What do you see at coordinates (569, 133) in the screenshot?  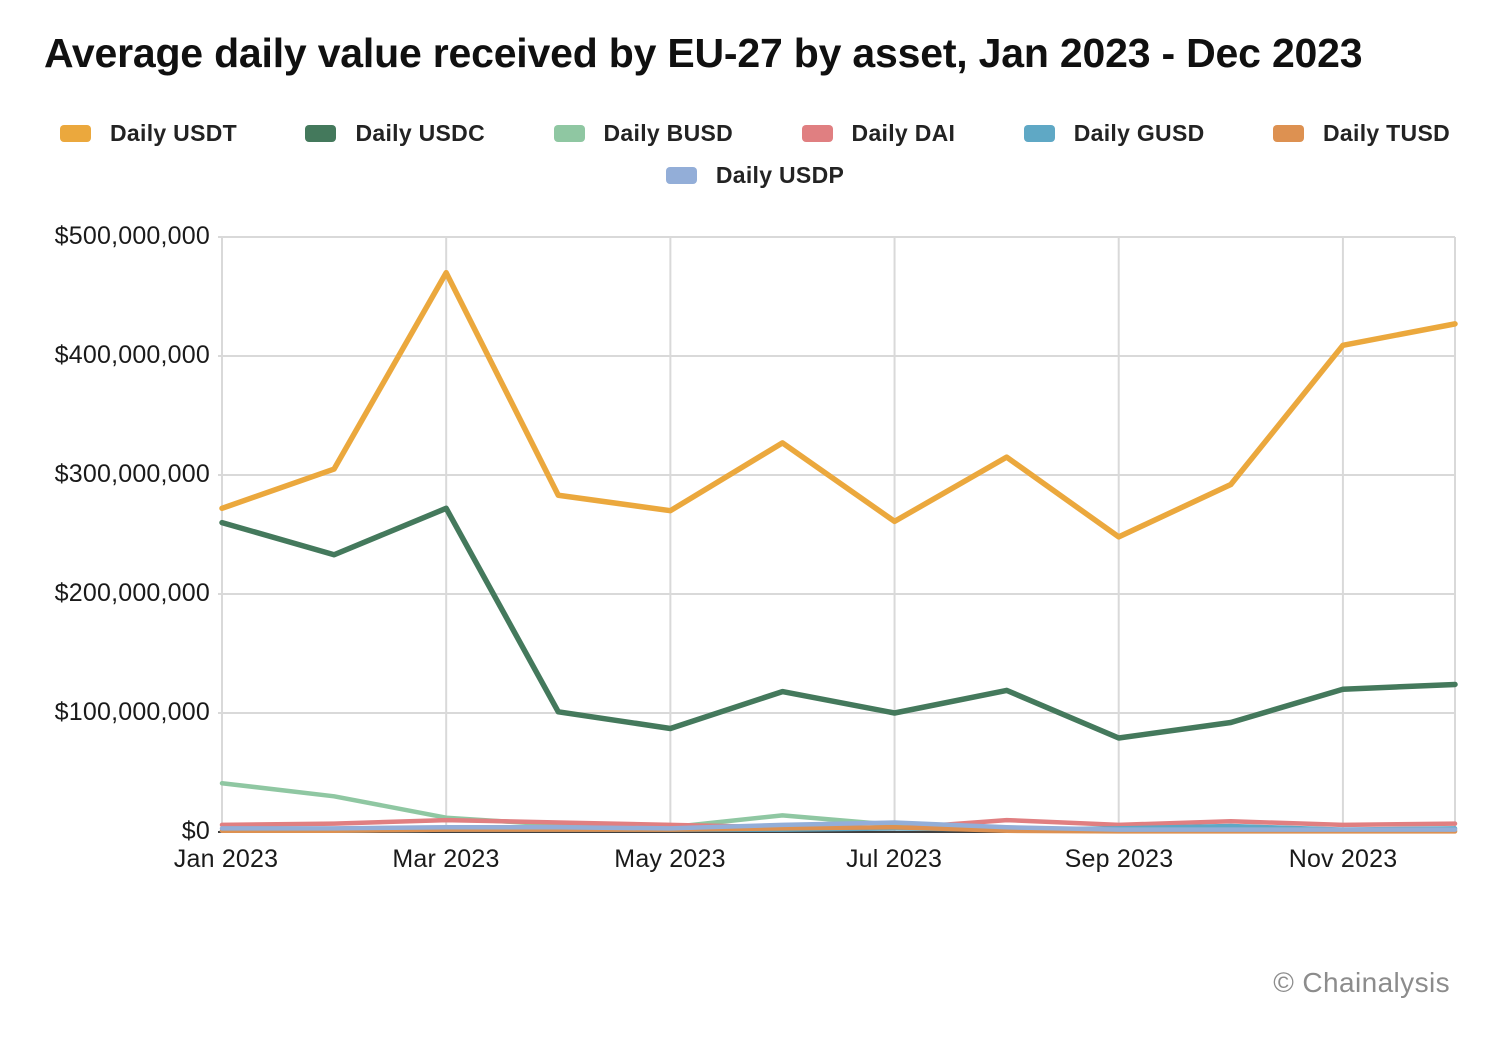 I see `legend-swatch-busd-icon` at bounding box center [569, 133].